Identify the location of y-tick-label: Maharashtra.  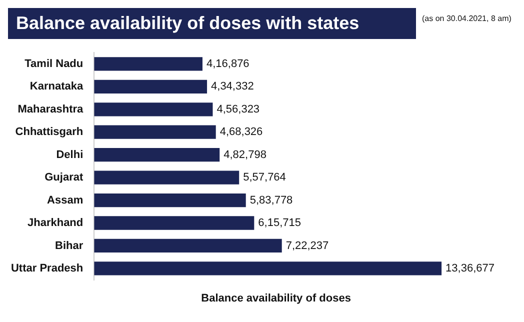
(51, 109).